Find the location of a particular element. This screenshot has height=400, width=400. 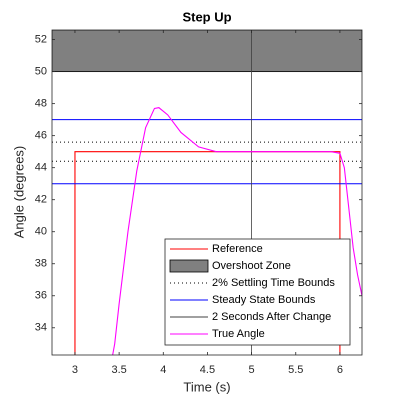

legend-label: Steady State Bounds is located at coordinates (264, 300).